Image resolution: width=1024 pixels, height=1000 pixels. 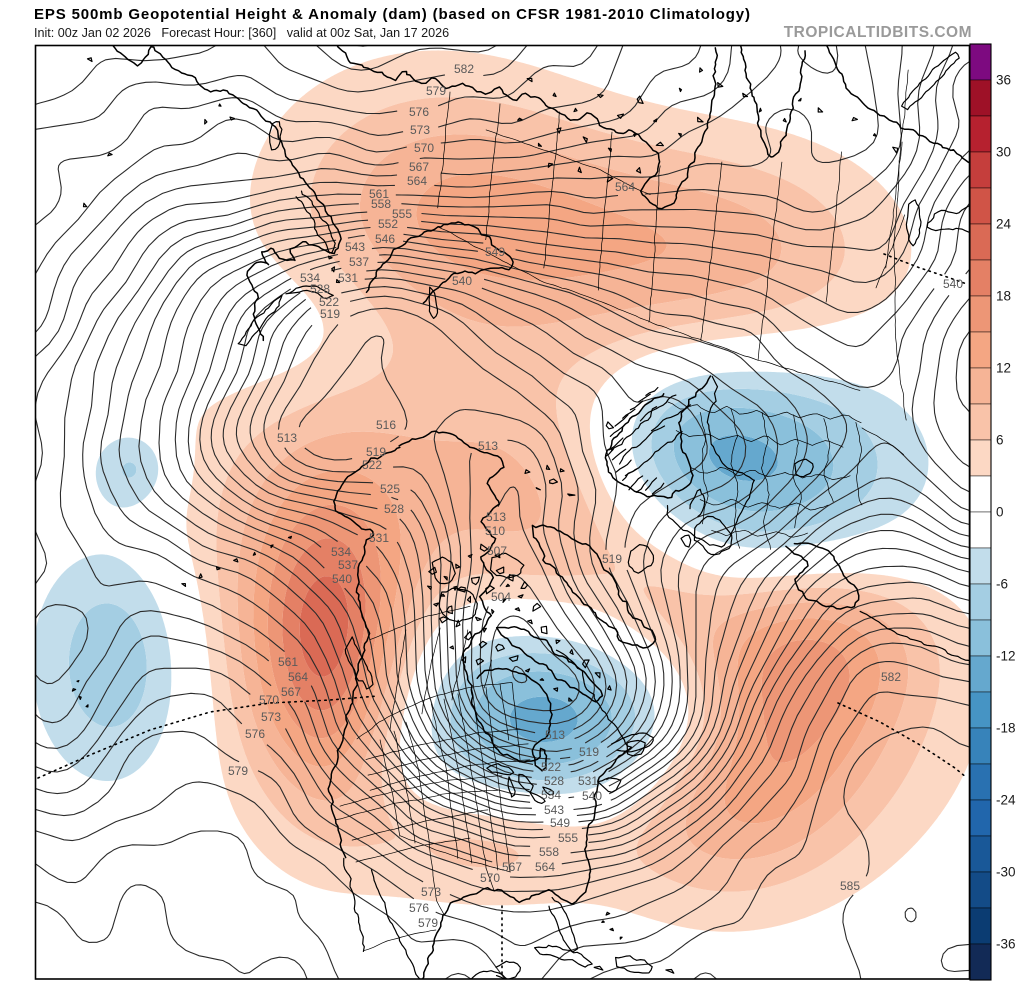 I want to click on svg-text: 6, so click(x=1000, y=440).